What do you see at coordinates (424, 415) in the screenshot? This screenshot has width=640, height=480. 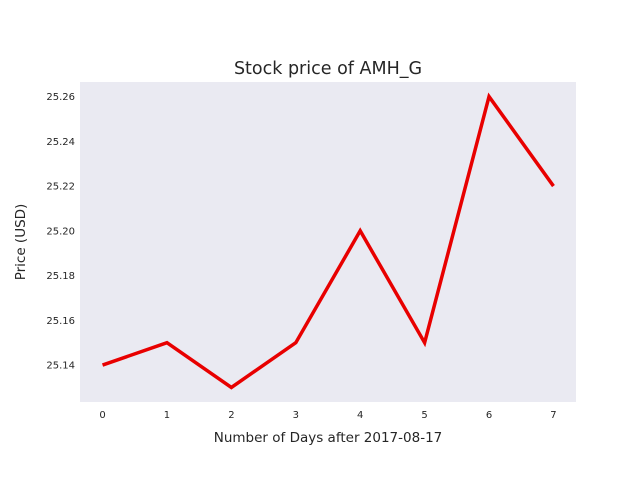 I see `x-tick-label: 5` at bounding box center [424, 415].